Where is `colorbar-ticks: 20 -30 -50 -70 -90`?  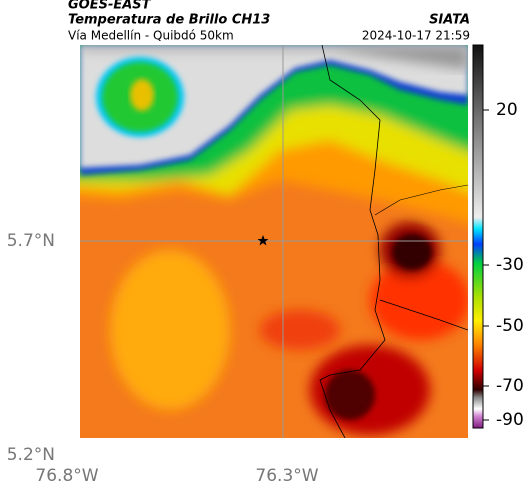
colorbar-ticks: 20 -30 -50 -70 -90 is located at coordinates (503, 265).